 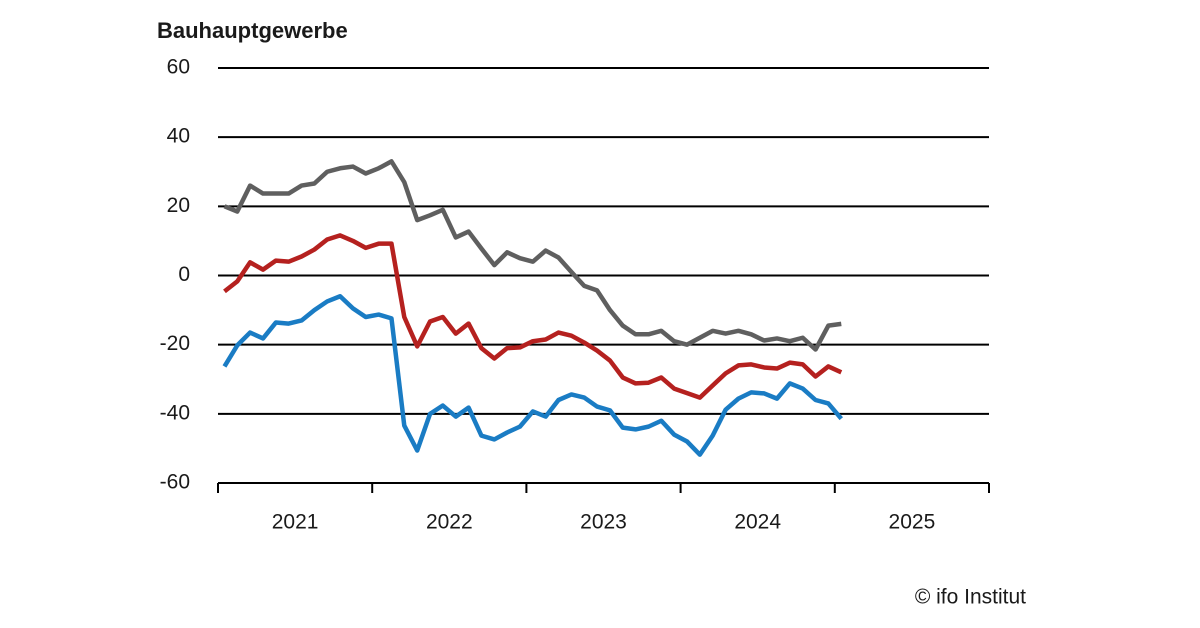 What do you see at coordinates (175, 412) in the screenshot?
I see `y-tick-label: -40` at bounding box center [175, 412].